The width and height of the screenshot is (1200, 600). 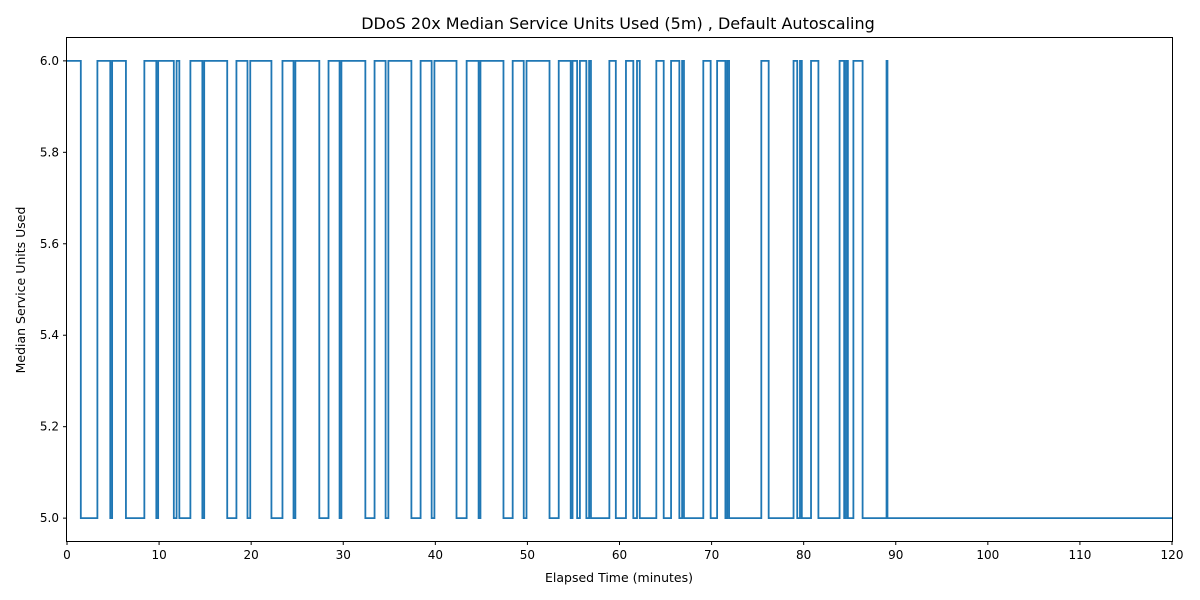 I want to click on y-tick-label: 6.0, so click(x=49, y=61).